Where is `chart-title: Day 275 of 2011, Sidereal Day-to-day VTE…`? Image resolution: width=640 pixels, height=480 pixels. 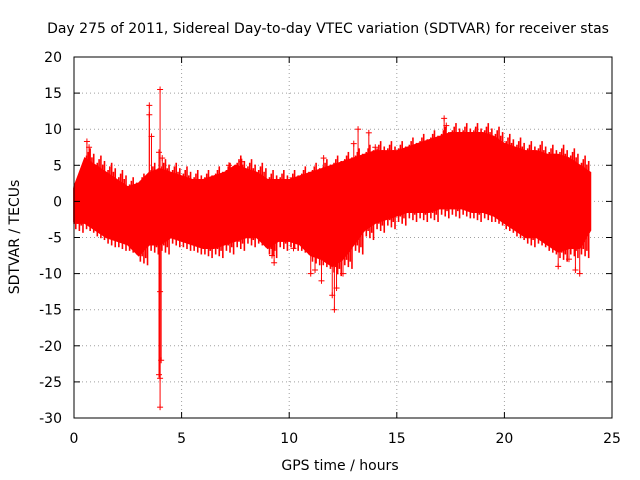
chart-title: Day 275 of 2011, Sidereal Day-to-day VTE… is located at coordinates (328, 29).